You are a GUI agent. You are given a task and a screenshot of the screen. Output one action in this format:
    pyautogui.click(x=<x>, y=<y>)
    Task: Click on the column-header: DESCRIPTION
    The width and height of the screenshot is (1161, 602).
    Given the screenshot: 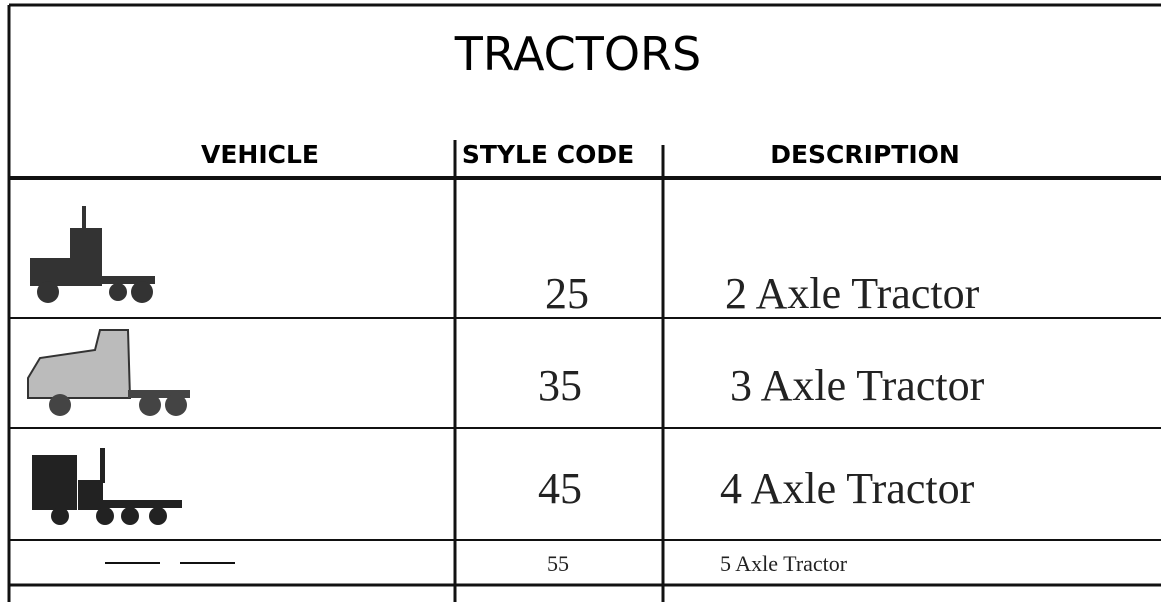 What is the action you would take?
    pyautogui.click(x=865, y=154)
    